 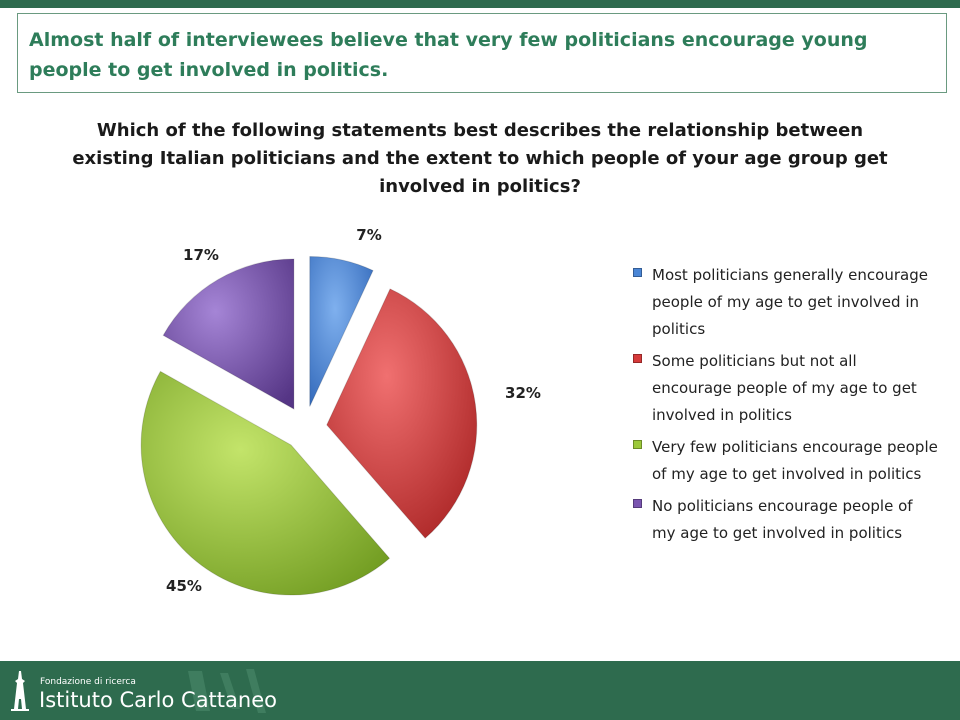 What do you see at coordinates (227, 691) in the screenshot?
I see `footer-decoration` at bounding box center [227, 691].